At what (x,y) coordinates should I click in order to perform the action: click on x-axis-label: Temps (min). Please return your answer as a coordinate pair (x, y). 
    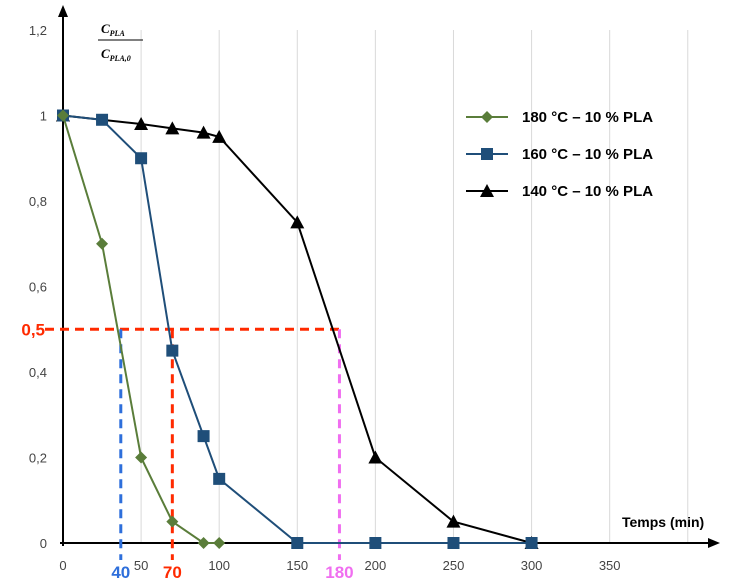
    Looking at the image, I should click on (663, 522).